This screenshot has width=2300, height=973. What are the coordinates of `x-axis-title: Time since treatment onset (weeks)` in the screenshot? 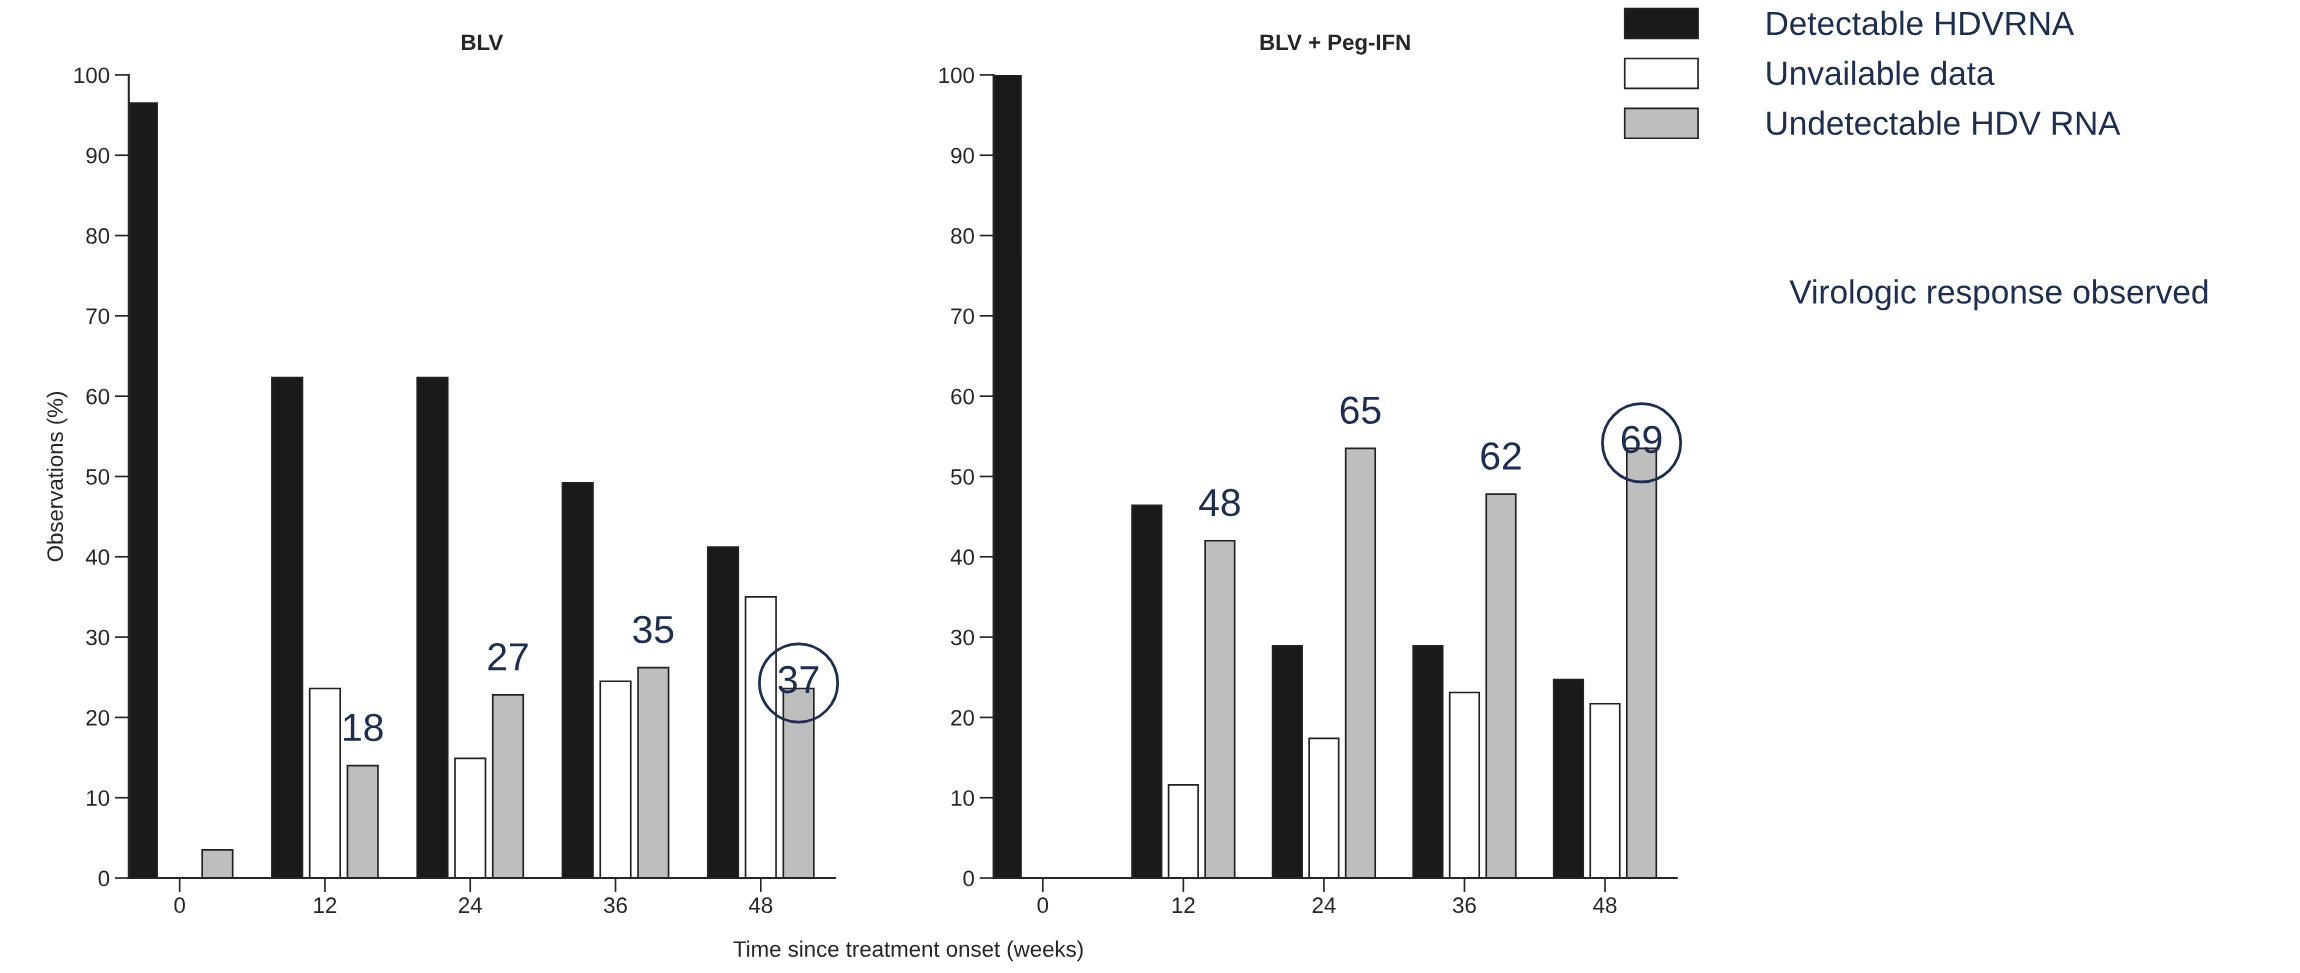 It's located at (908, 951).